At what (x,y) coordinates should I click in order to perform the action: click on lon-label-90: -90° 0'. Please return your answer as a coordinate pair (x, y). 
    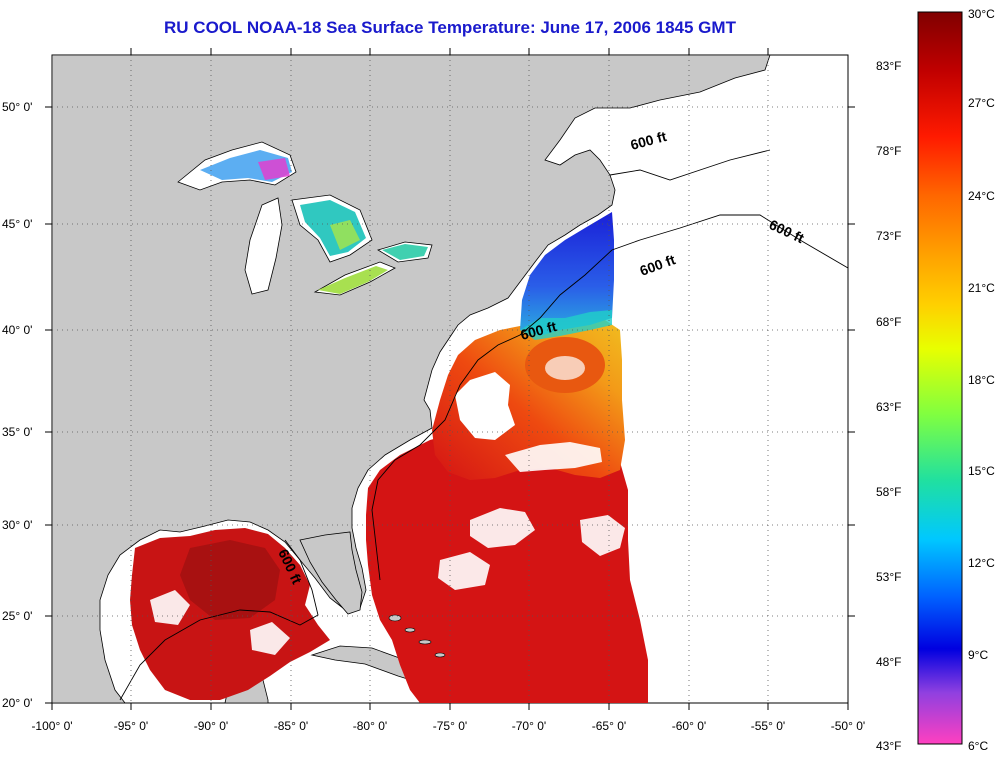
    Looking at the image, I should click on (211, 726).